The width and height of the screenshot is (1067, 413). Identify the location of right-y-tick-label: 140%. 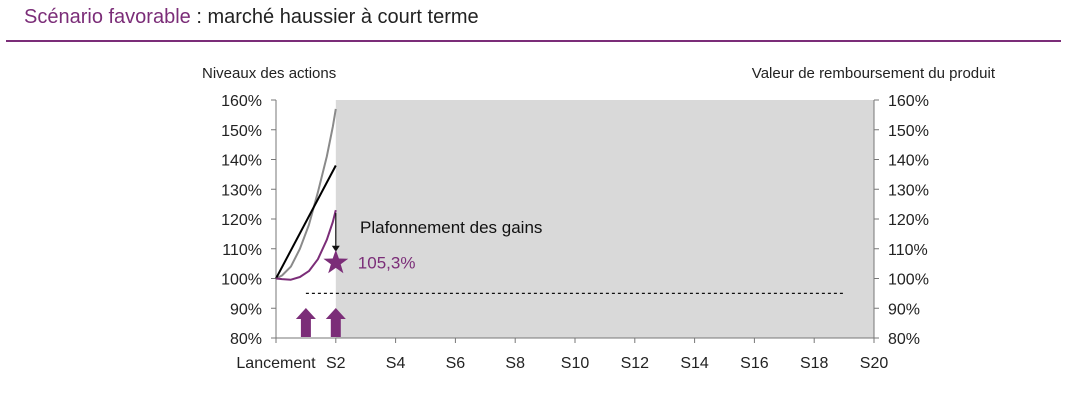
(908, 161).